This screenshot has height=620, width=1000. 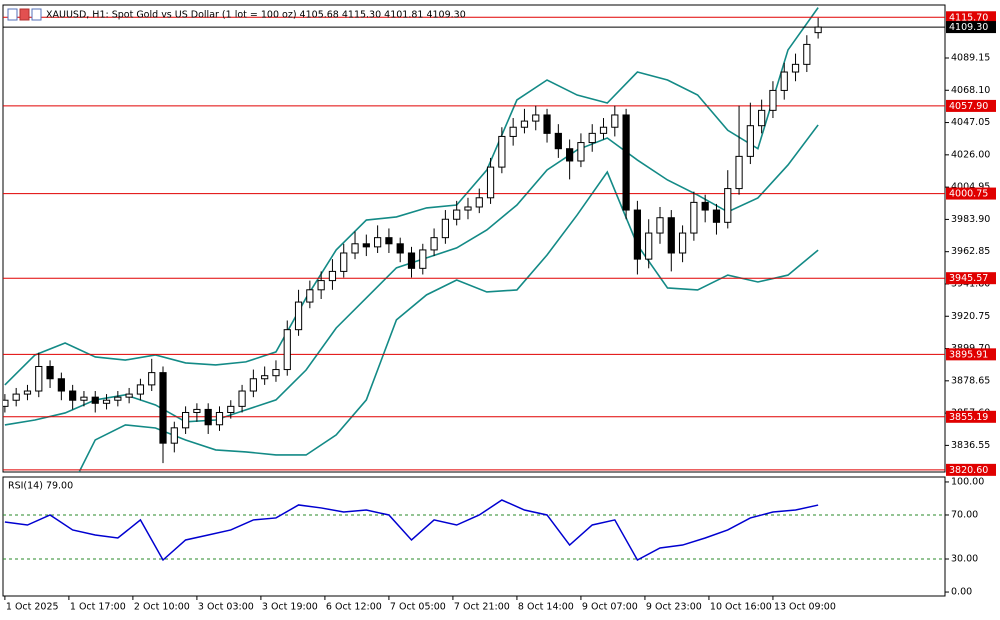 What do you see at coordinates (162, 607) in the screenshot?
I see `x-tick-label: 2 Oct 10:00` at bounding box center [162, 607].